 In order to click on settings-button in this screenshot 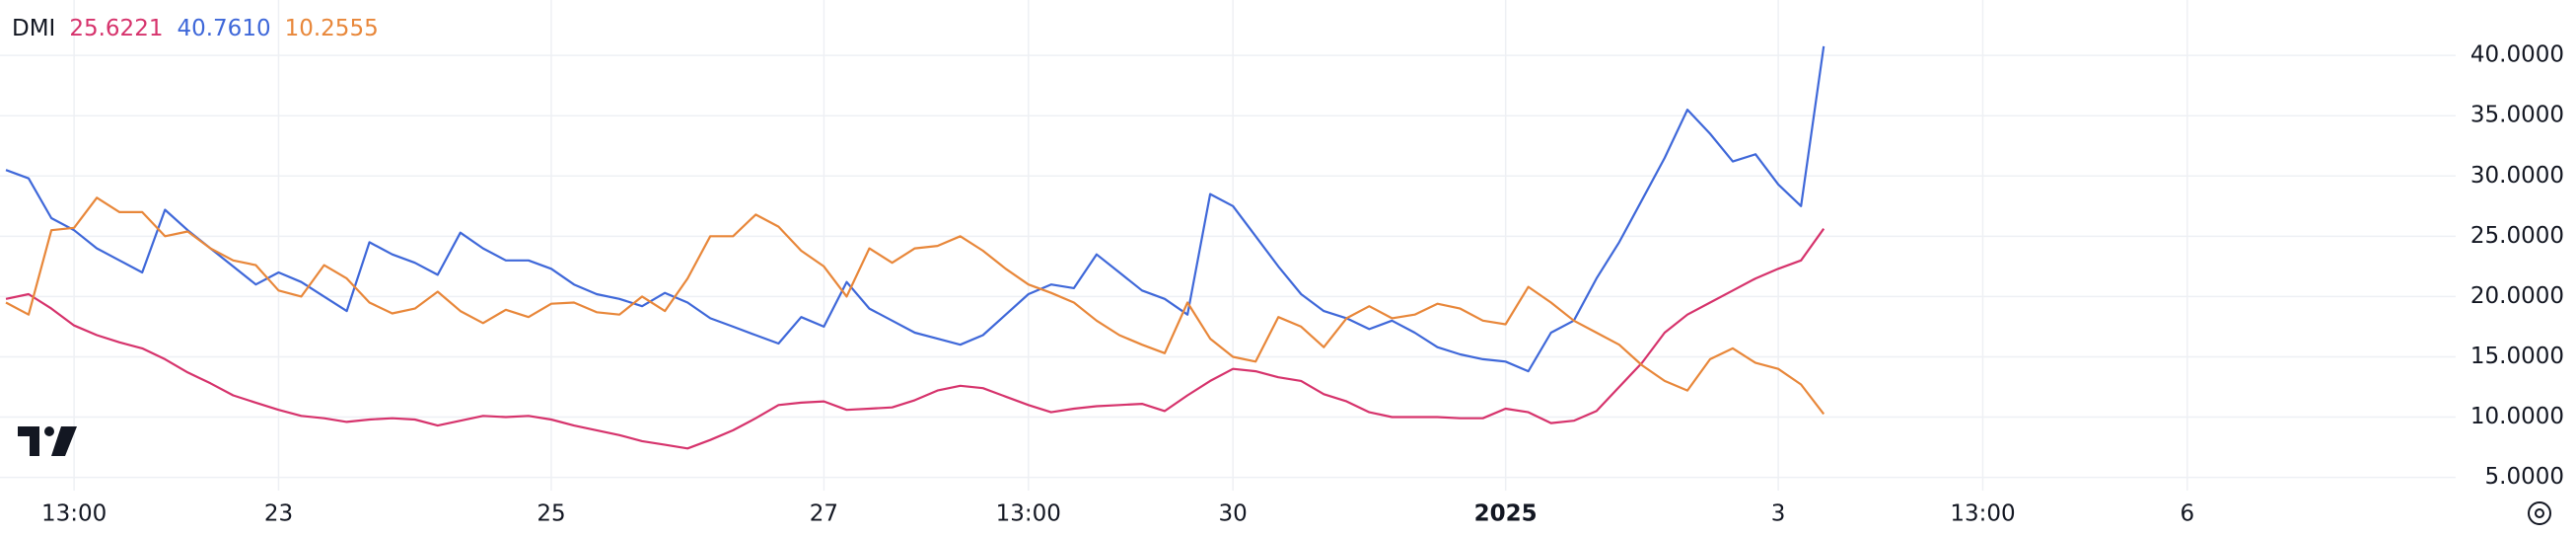, I will do `click(2539, 513)`.